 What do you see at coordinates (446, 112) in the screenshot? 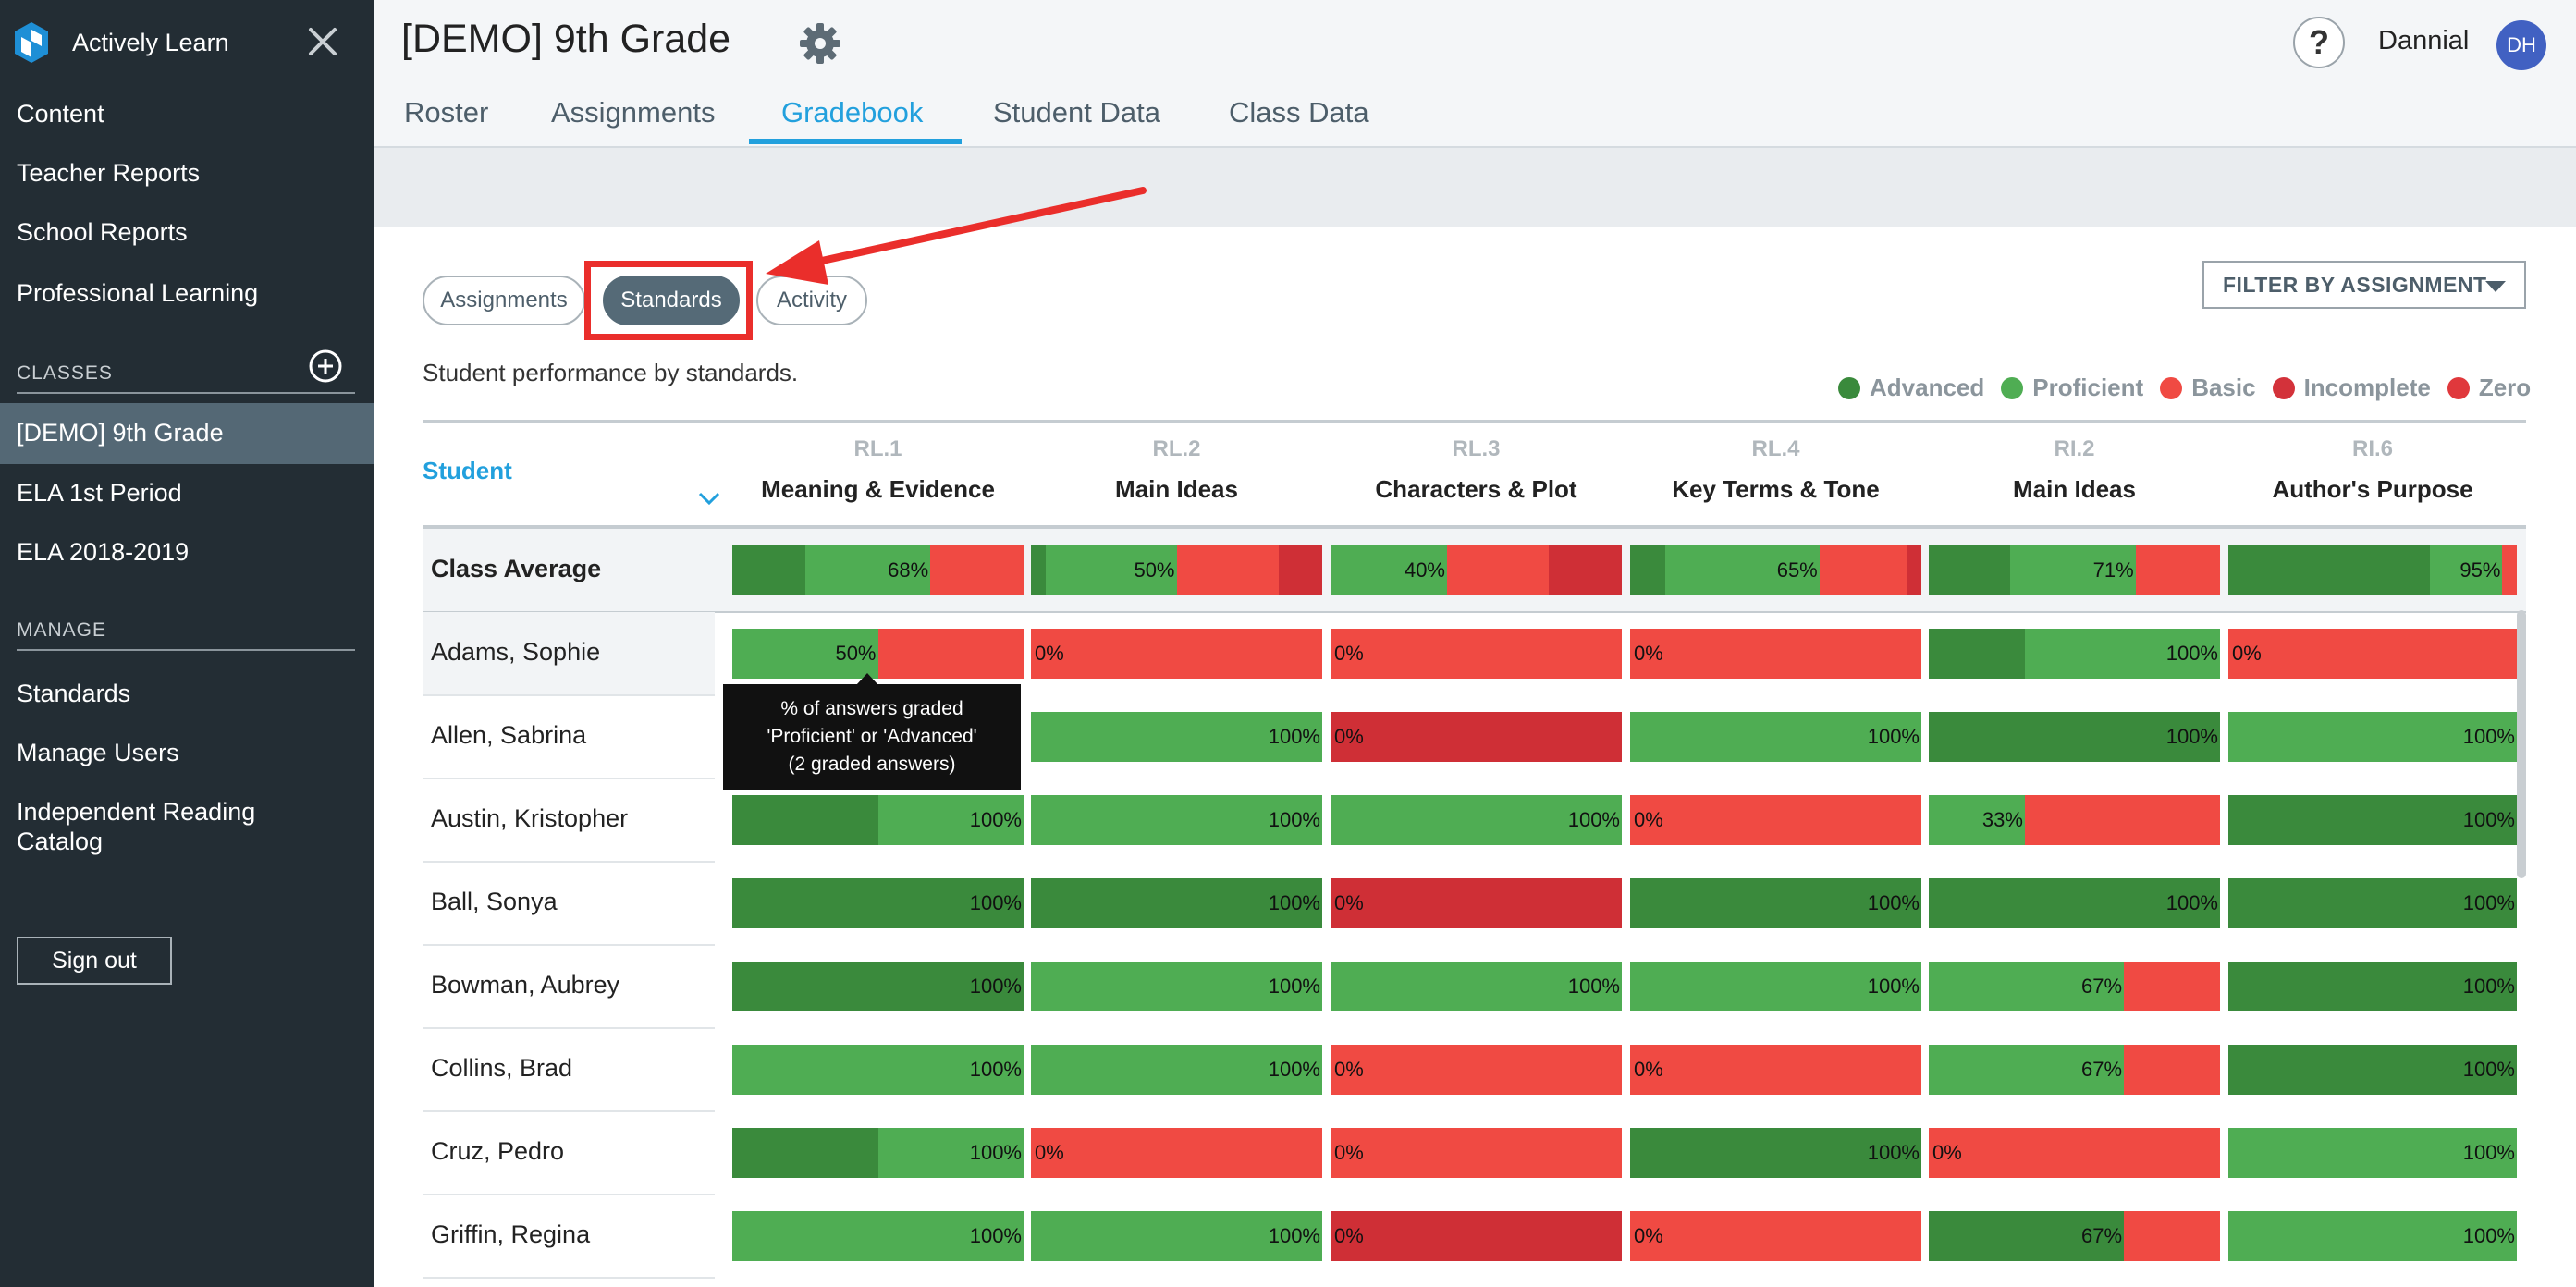
I see `tab-roster: Roster` at bounding box center [446, 112].